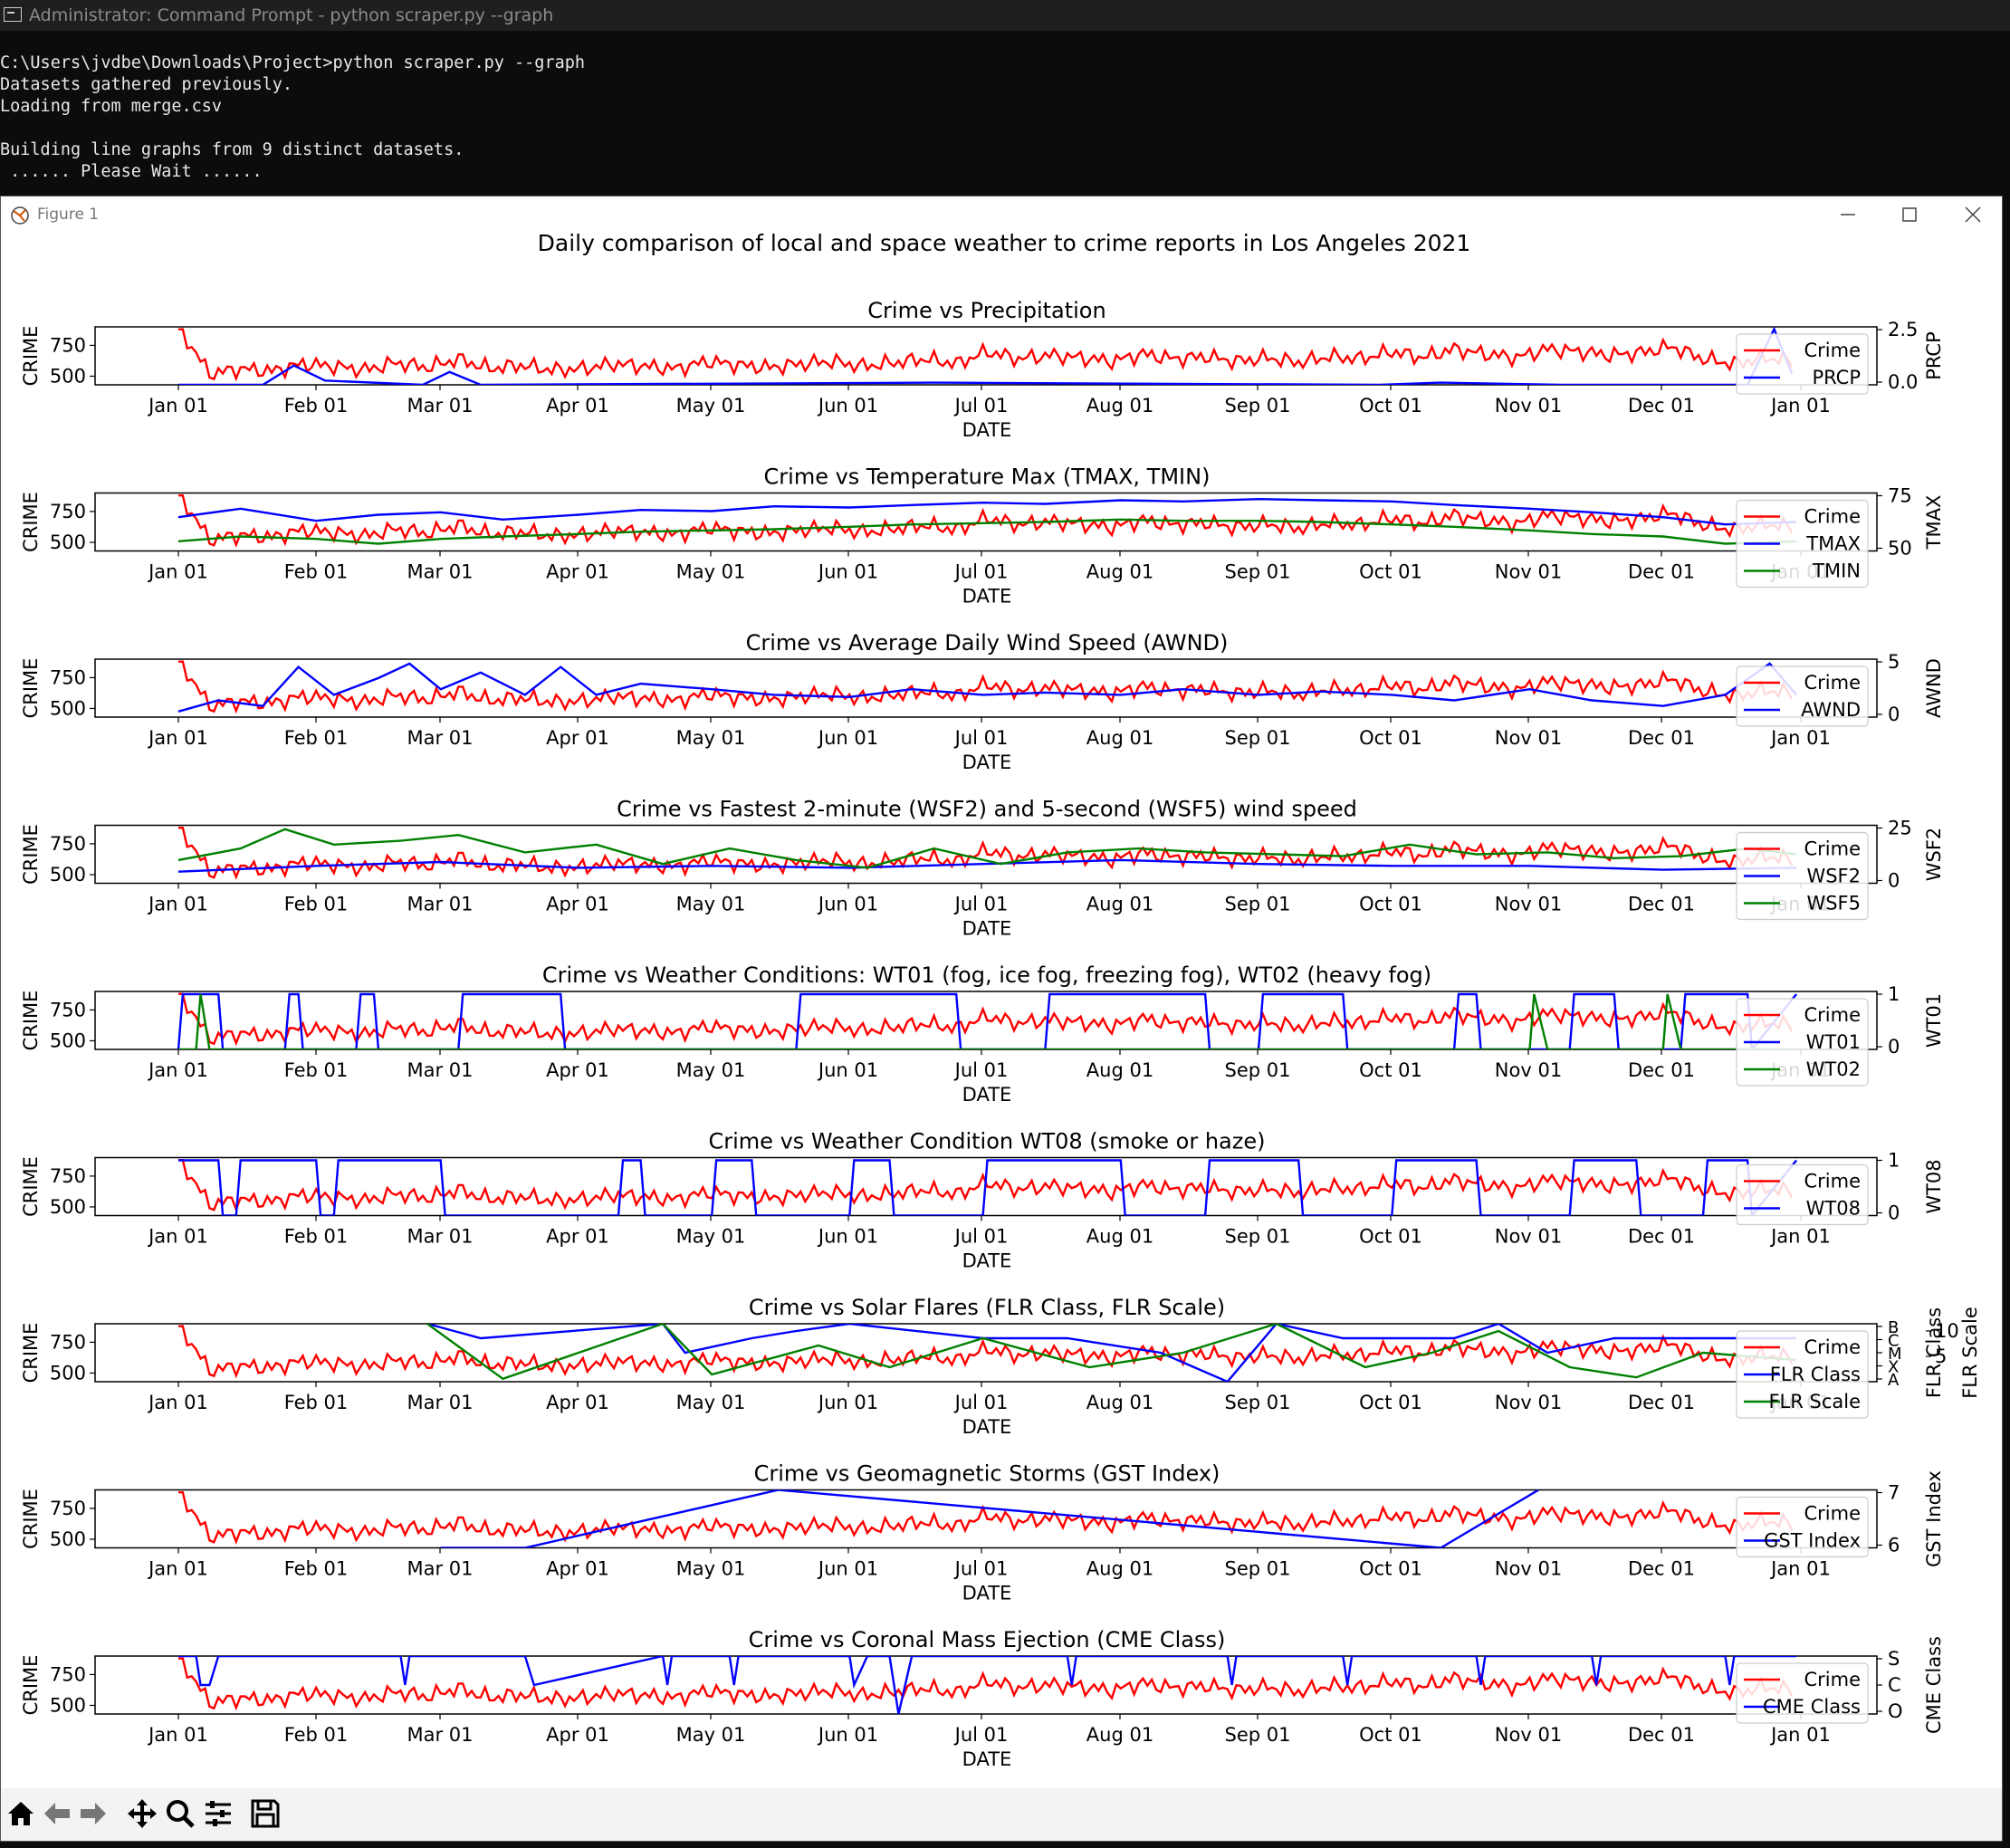 The height and width of the screenshot is (1848, 2010). I want to click on zoom-icon, so click(180, 1813).